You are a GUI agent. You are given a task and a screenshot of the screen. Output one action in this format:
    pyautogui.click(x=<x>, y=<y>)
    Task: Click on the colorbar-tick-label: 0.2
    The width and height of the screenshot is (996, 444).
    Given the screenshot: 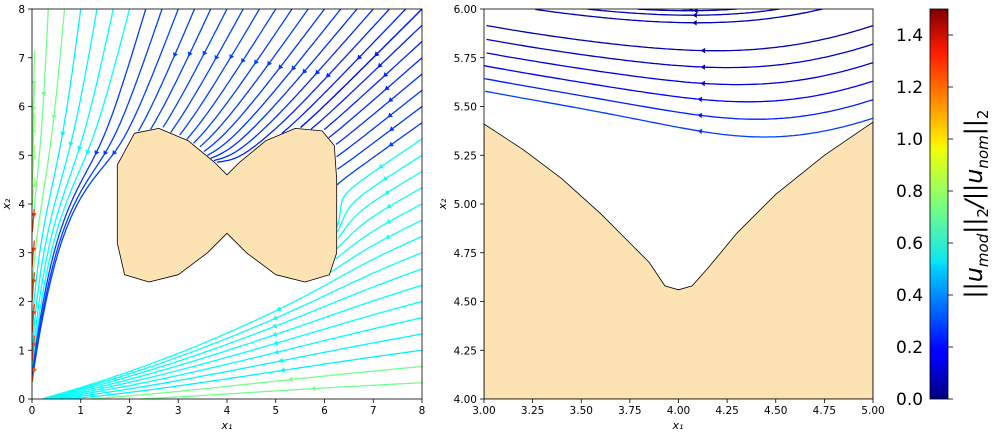 What is the action you would take?
    pyautogui.click(x=909, y=348)
    